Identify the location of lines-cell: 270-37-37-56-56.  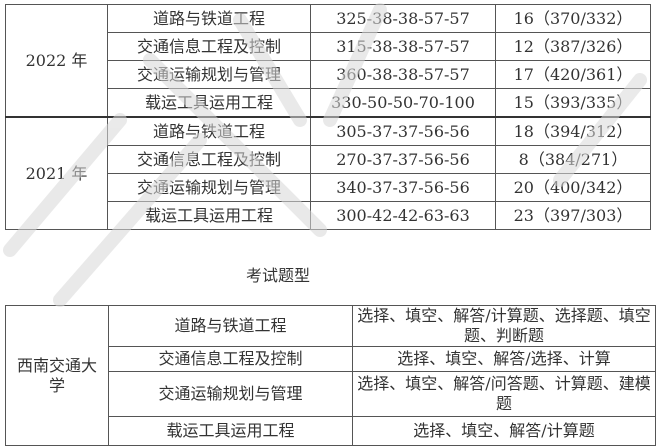
(403, 159).